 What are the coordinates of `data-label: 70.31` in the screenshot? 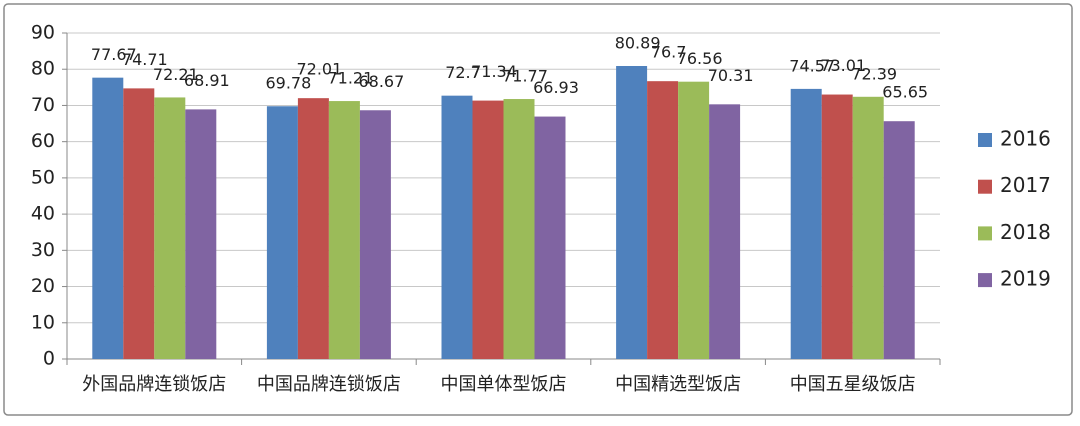 It's located at (731, 75).